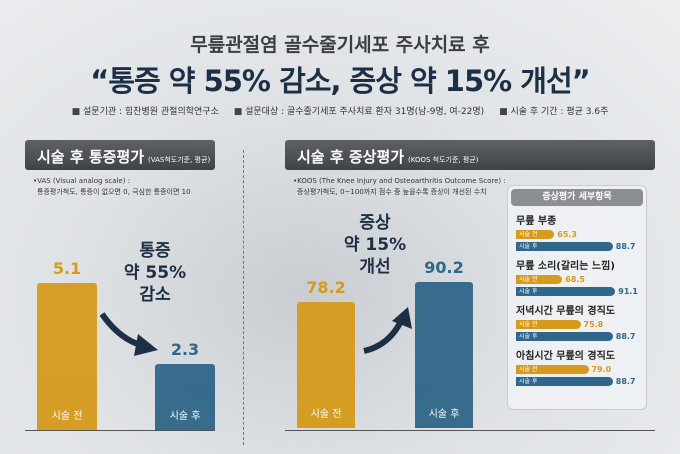  What do you see at coordinates (340, 45) in the screenshot?
I see `title-line1: 무릎관절염 골수줄기세포 주사치료 후` at bounding box center [340, 45].